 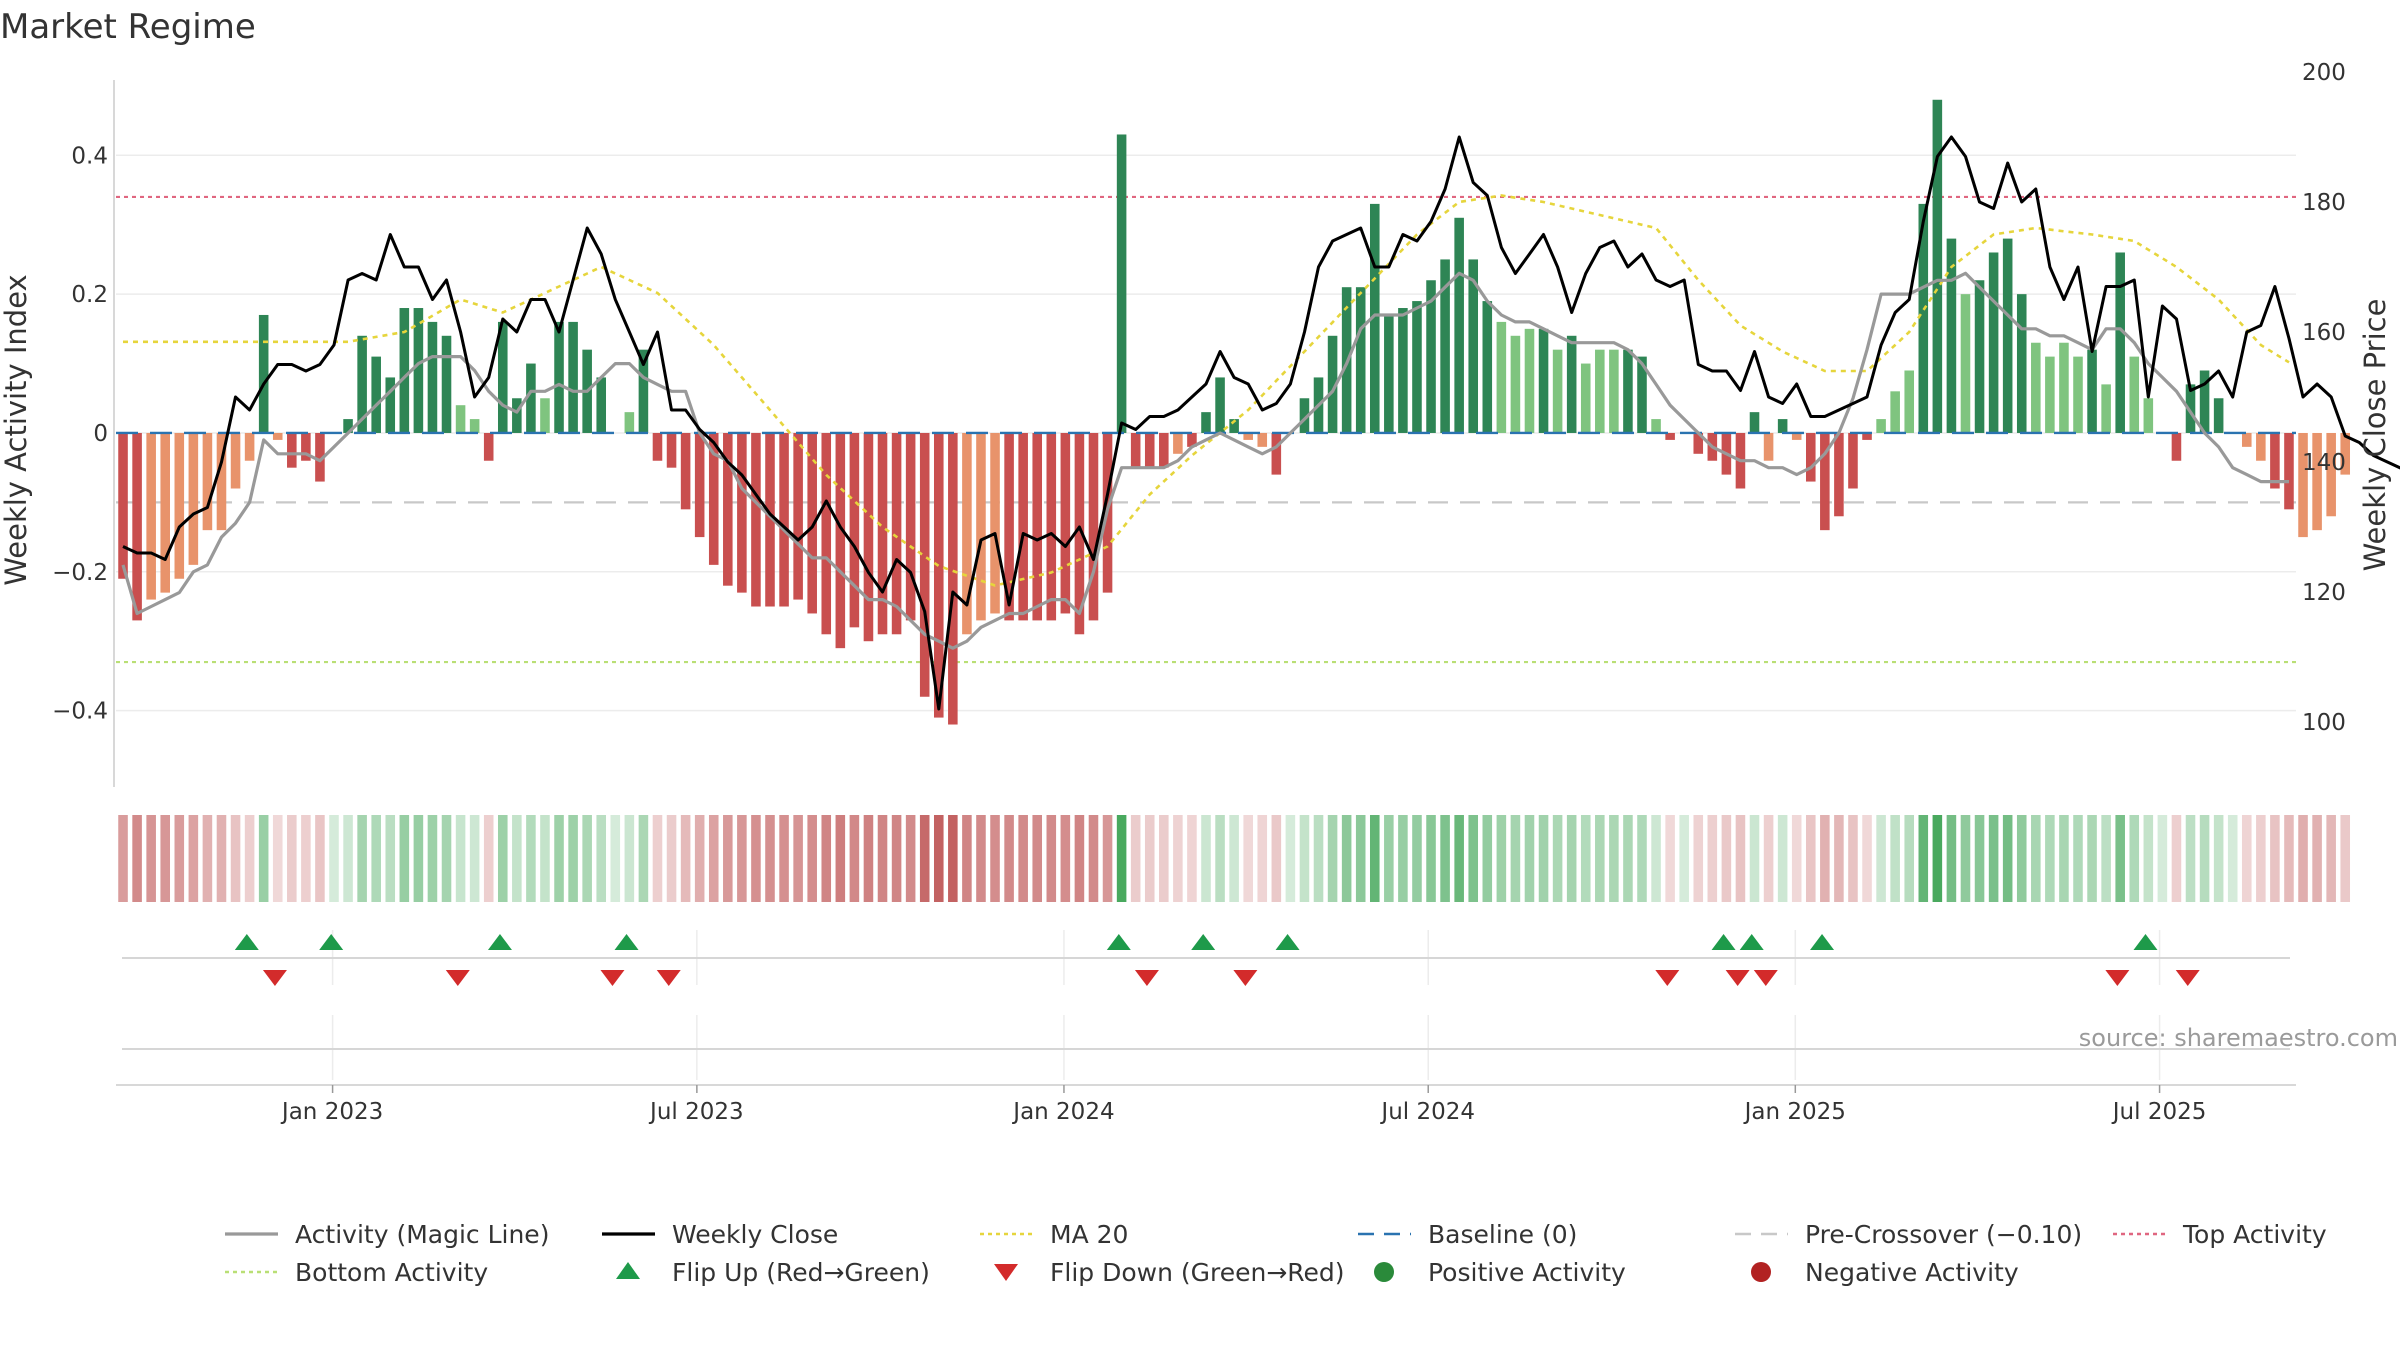 I want to click on x-tick-label: Jul 2023, so click(x=696, y=1112).